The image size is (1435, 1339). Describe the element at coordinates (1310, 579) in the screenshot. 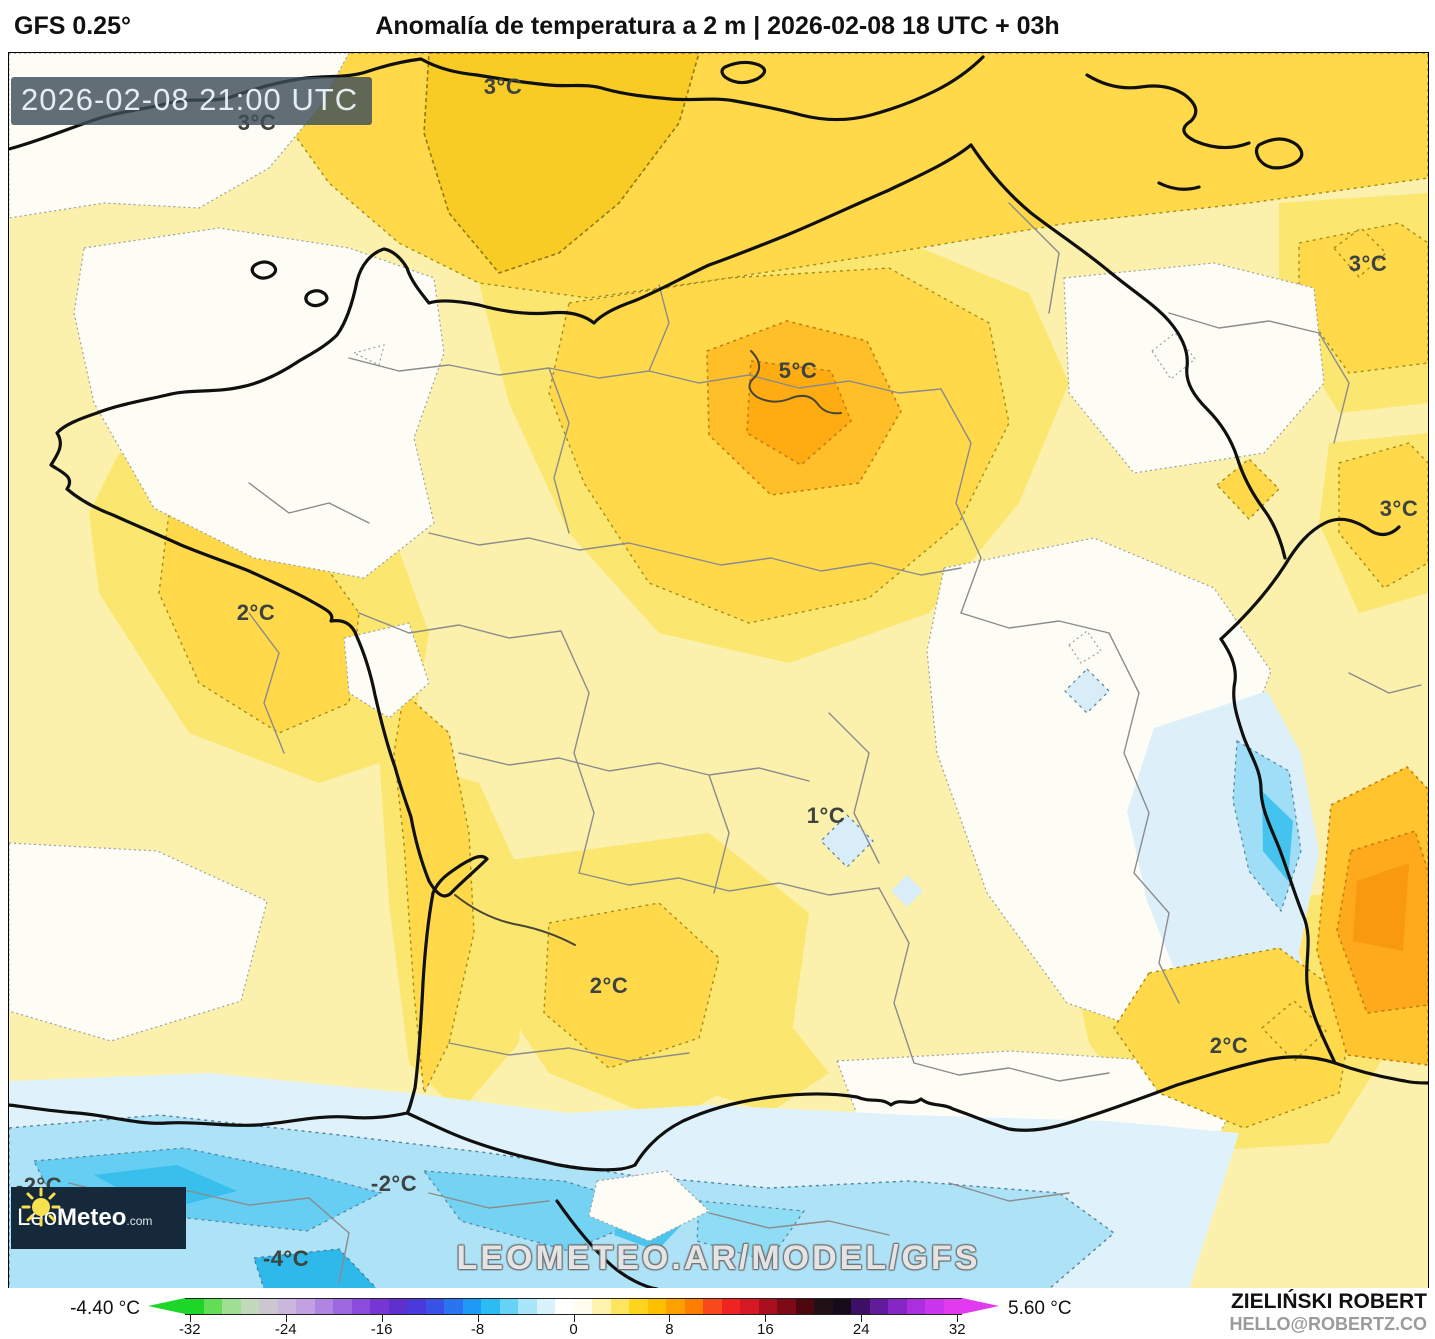

I see `jura-swiss-border` at that location.